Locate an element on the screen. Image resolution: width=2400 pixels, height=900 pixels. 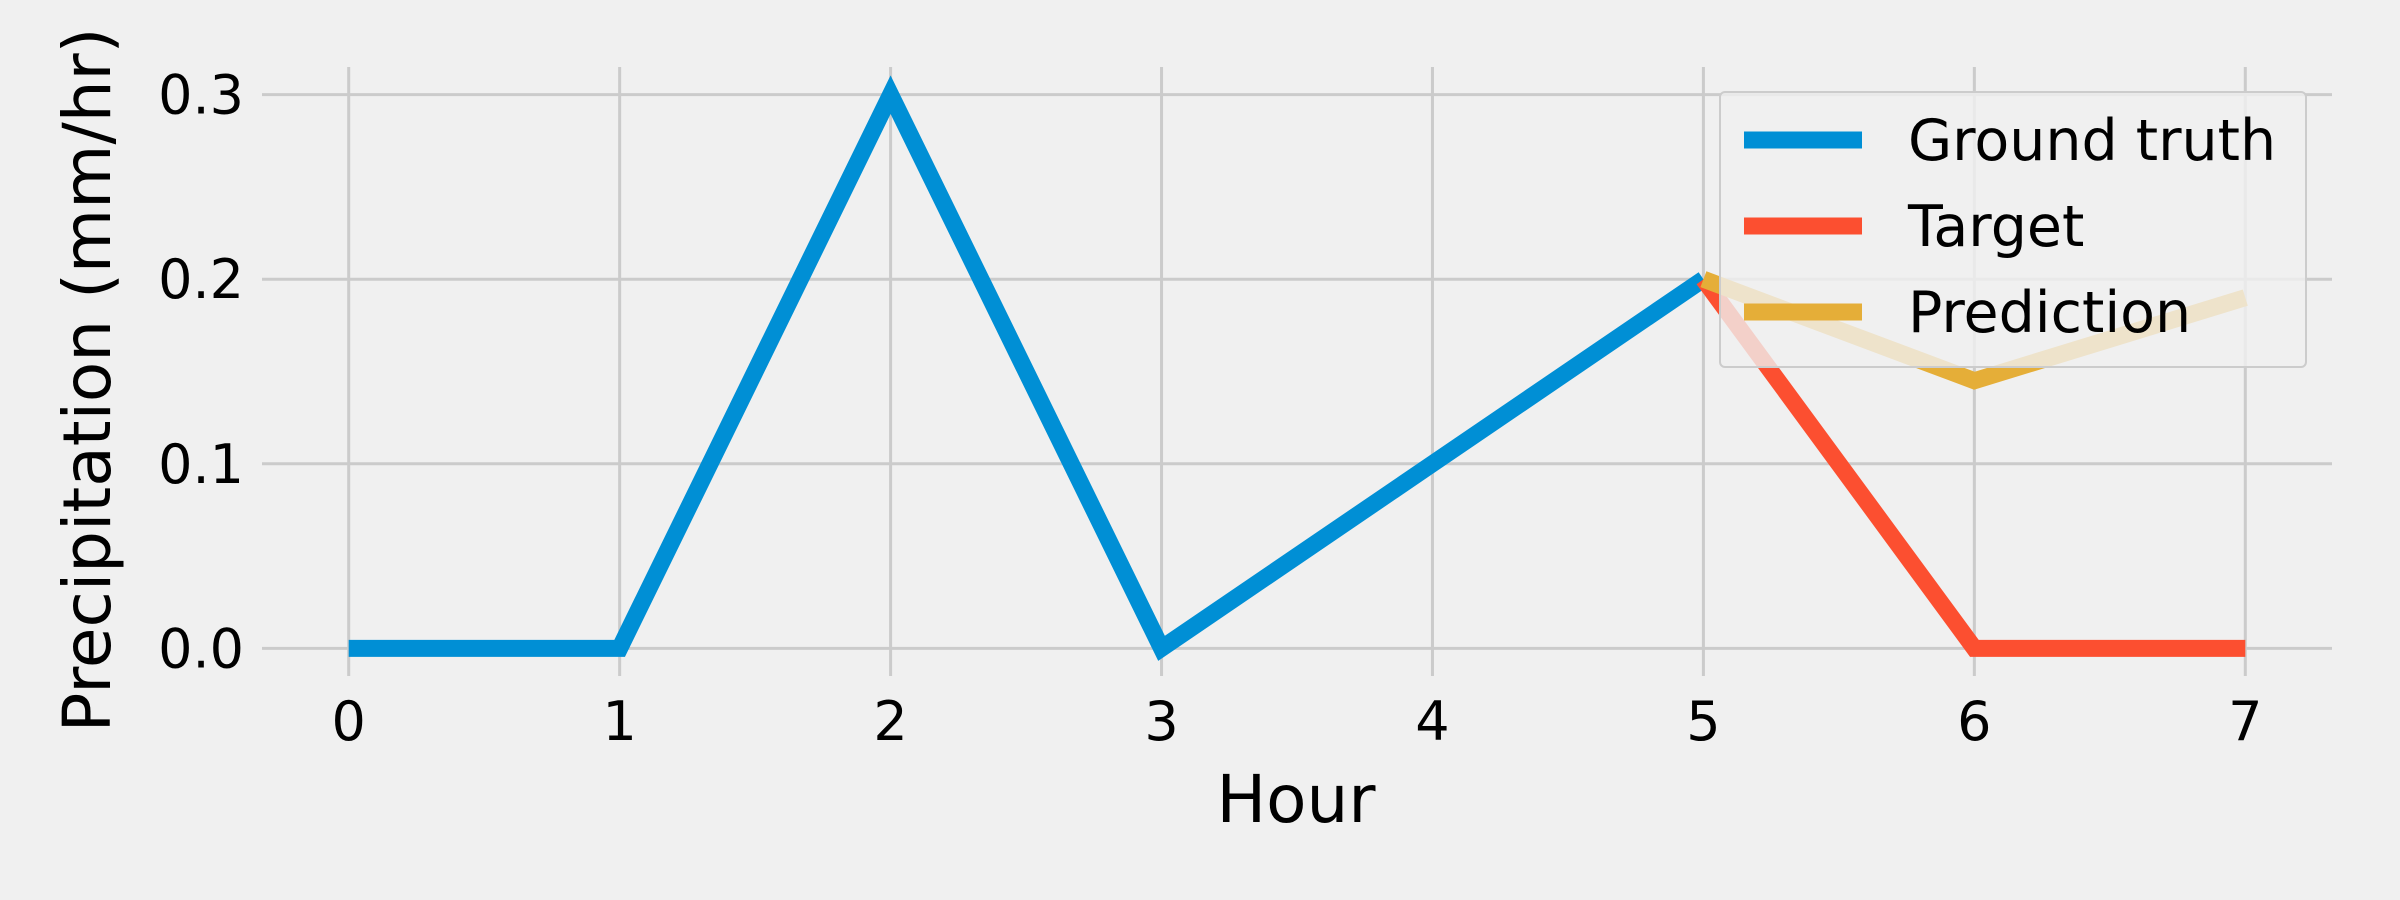
y-tick-labels: 0.0 0.1 0.2 0.3 is located at coordinates (201, 372).